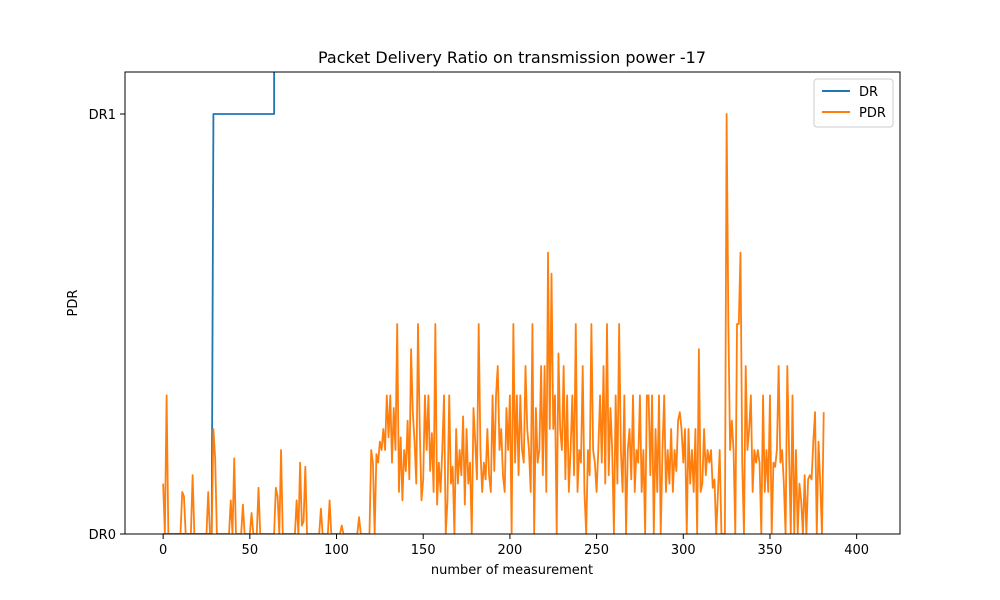 This screenshot has height=600, width=1000. What do you see at coordinates (868, 92) in the screenshot?
I see `legend-label-dr: DR` at bounding box center [868, 92].